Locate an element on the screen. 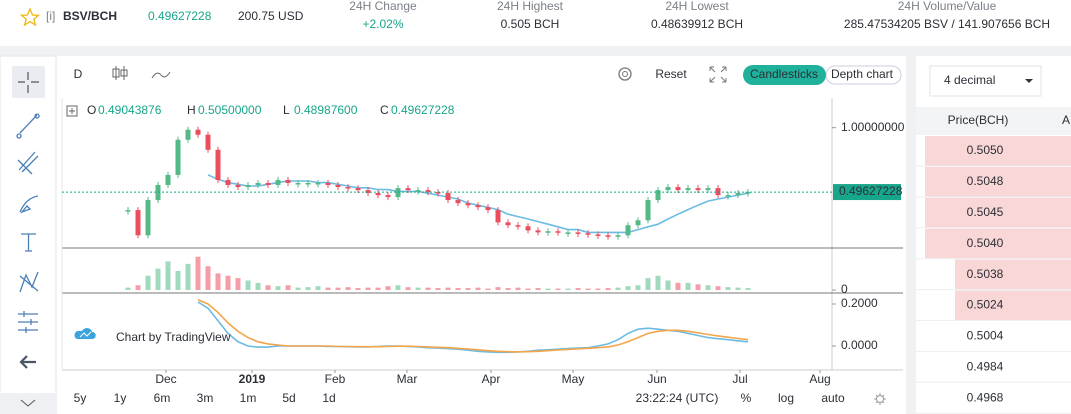  last-price-label: 0.49627228 is located at coordinates (871, 191).